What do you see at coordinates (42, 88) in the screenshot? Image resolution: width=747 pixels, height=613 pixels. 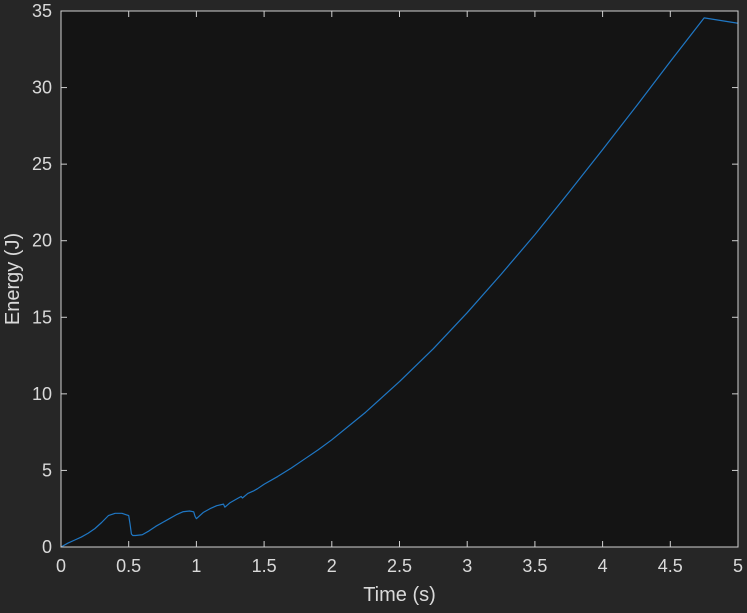 I see `y-tick-label: 30` at bounding box center [42, 88].